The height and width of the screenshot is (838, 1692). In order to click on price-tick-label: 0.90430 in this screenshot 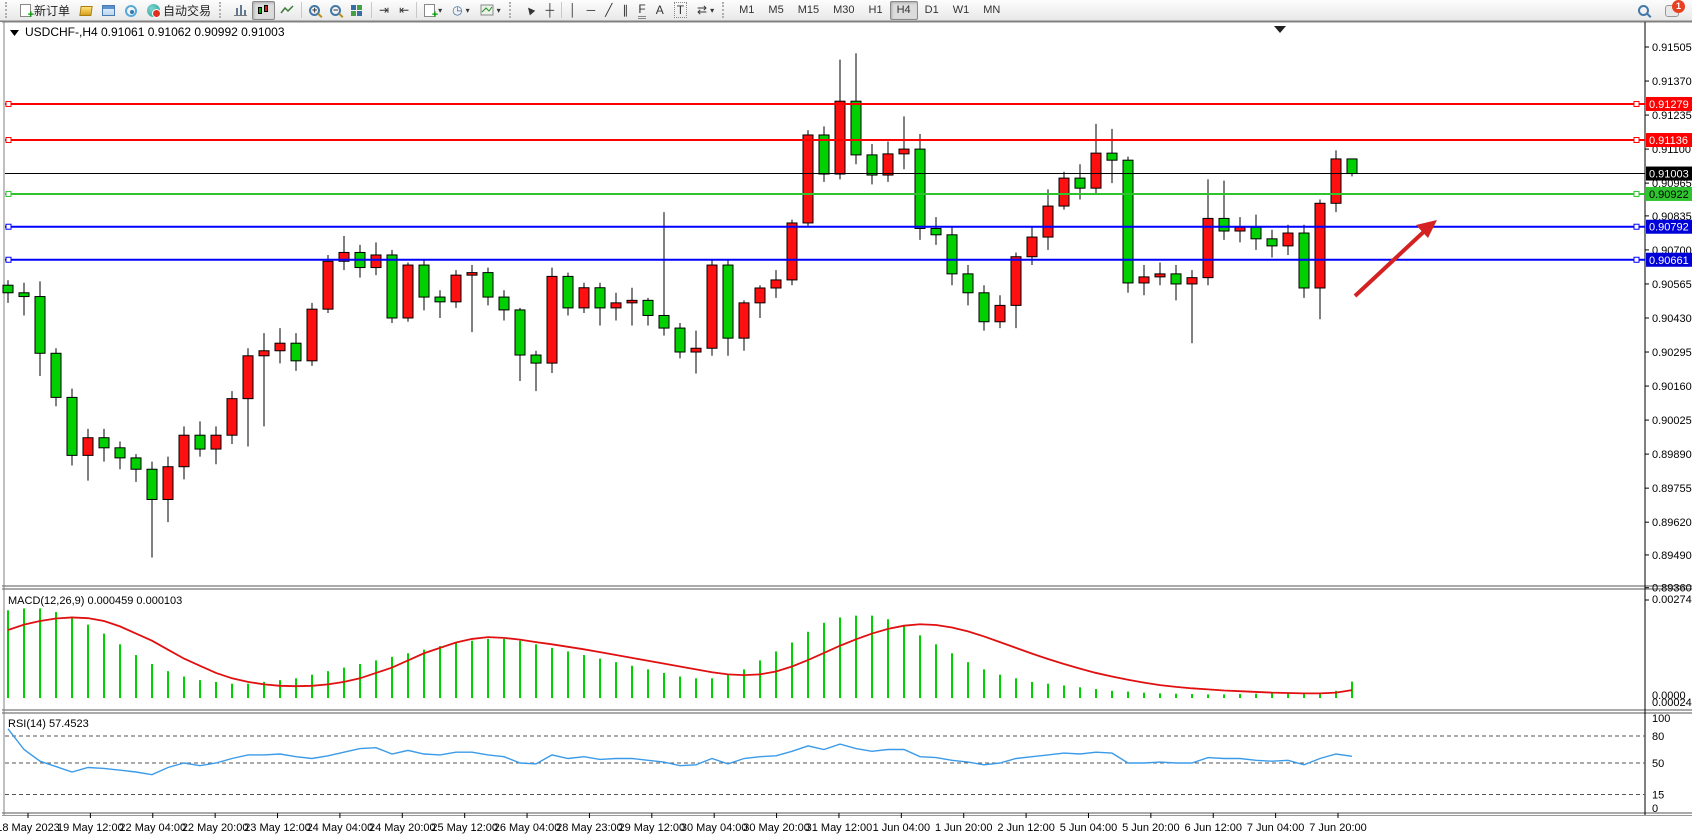, I will do `click(1672, 319)`.